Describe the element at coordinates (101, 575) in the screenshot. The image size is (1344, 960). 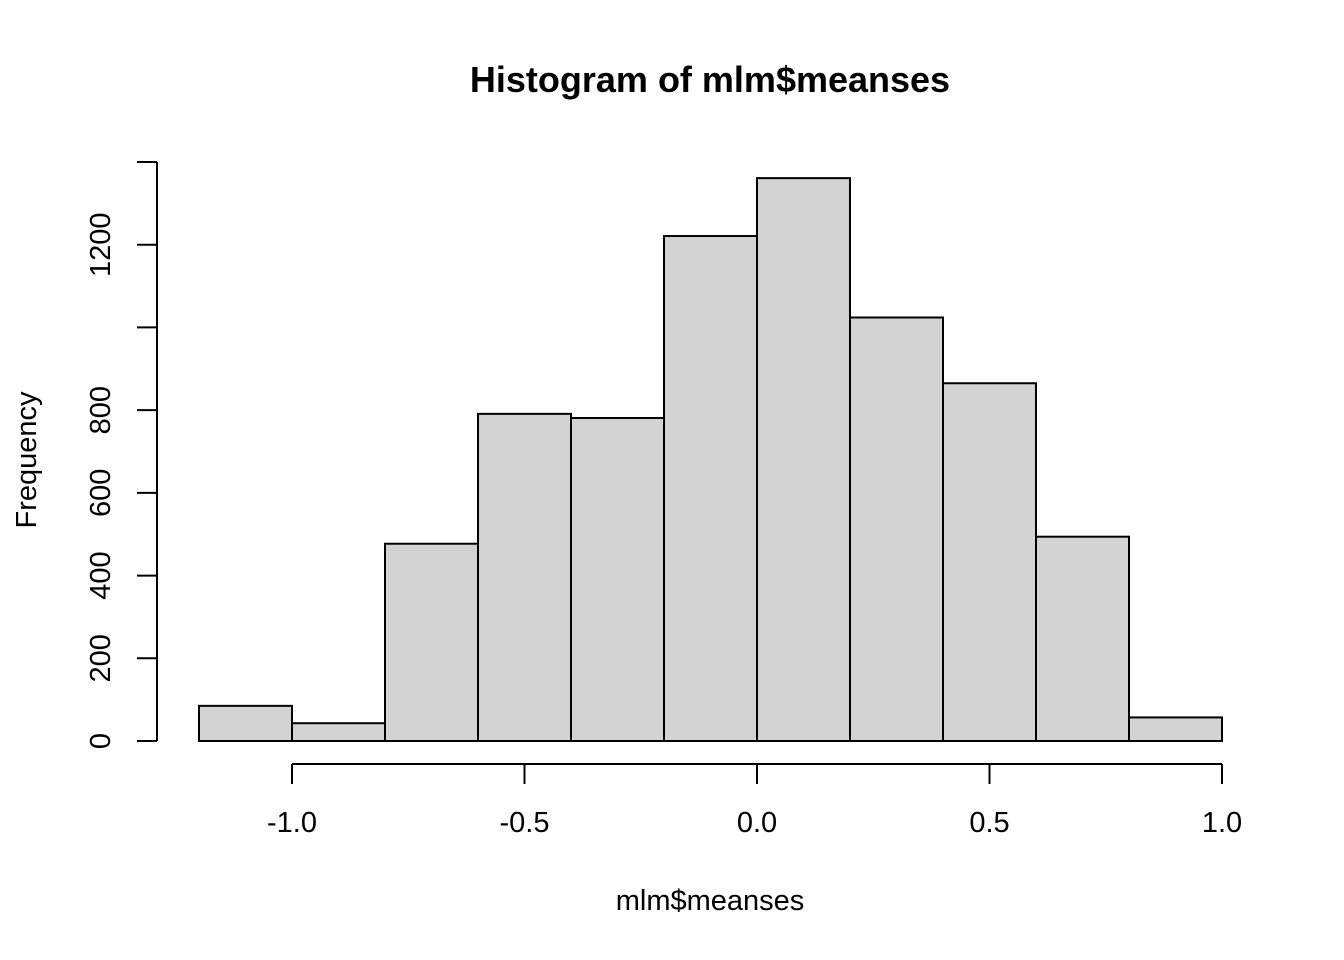
I see `y-tick-label: 400` at that location.